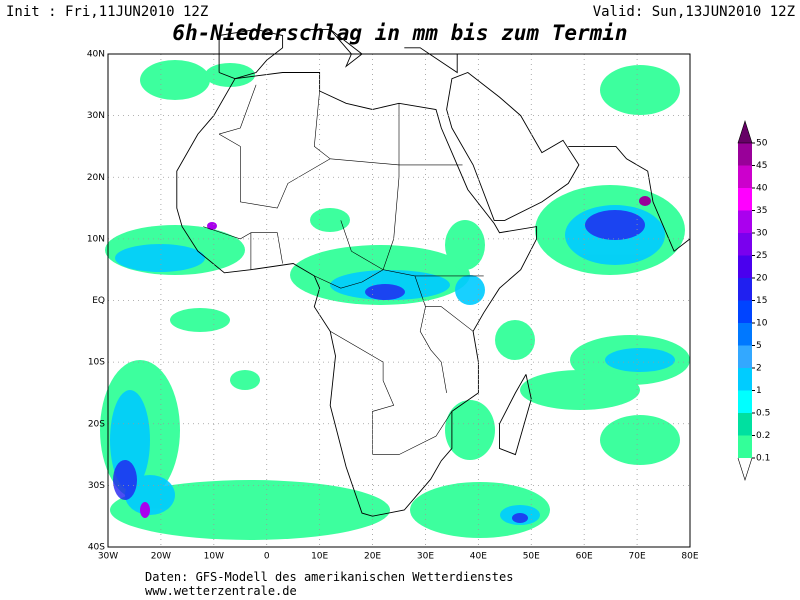  What do you see at coordinates (689, 557) in the screenshot?
I see `lon-label: 80E` at bounding box center [689, 557].